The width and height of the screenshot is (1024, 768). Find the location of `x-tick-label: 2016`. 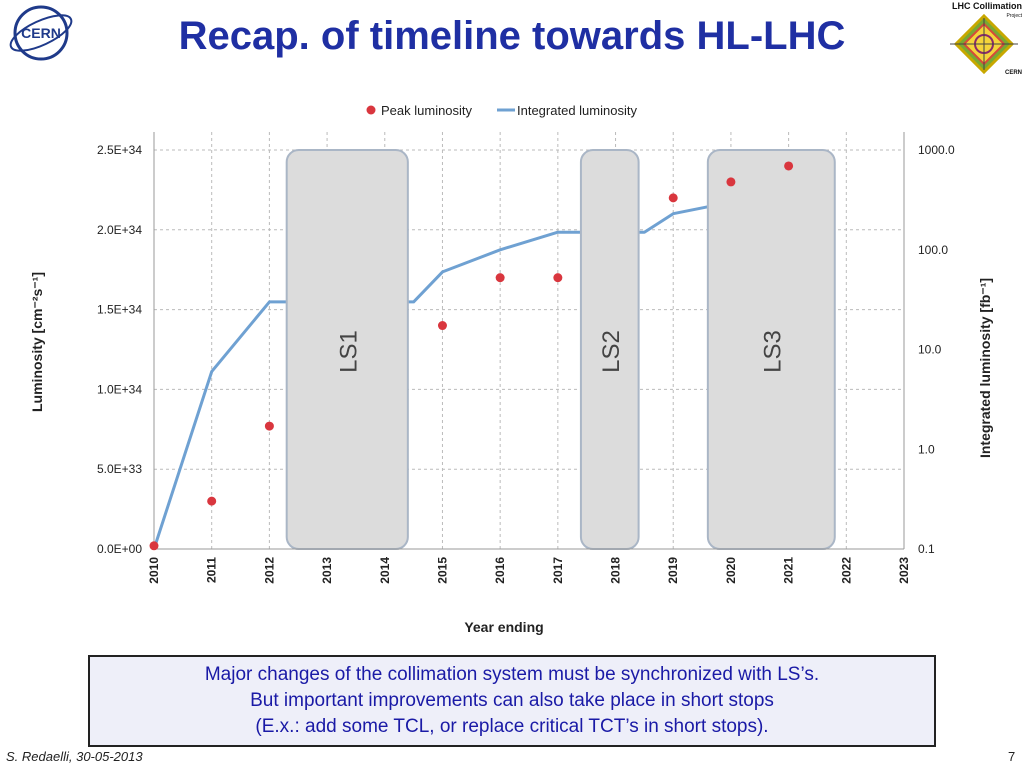

x-tick-label: 2016 is located at coordinates (500, 570).